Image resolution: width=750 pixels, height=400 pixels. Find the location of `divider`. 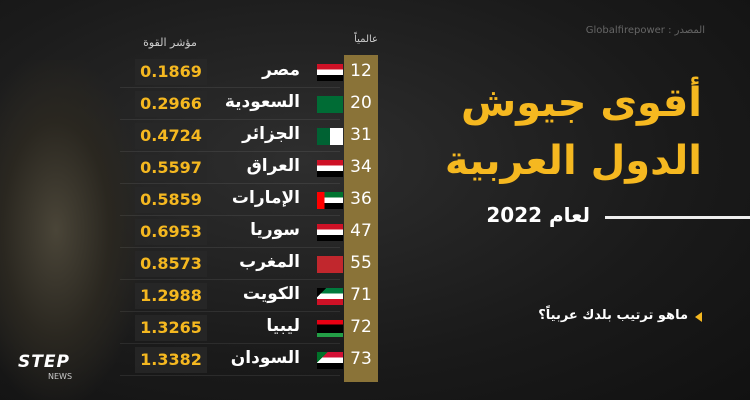

divider is located at coordinates (677, 217).